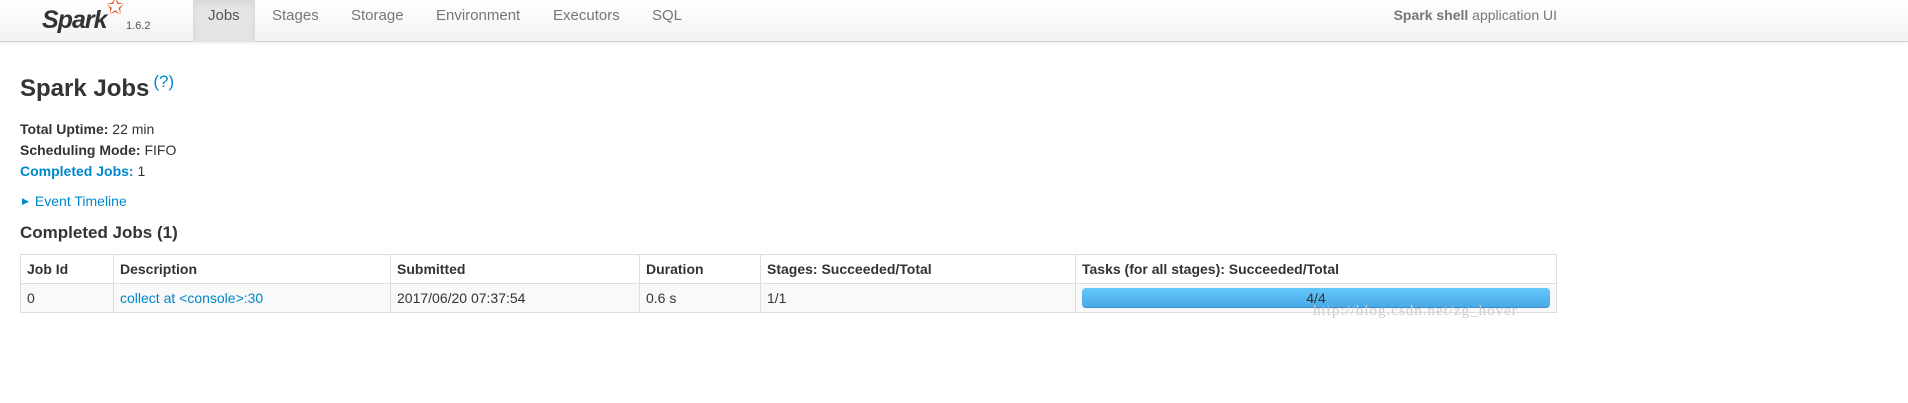 The height and width of the screenshot is (403, 1908). I want to click on triangle-right-icon: ▶, so click(25, 201).